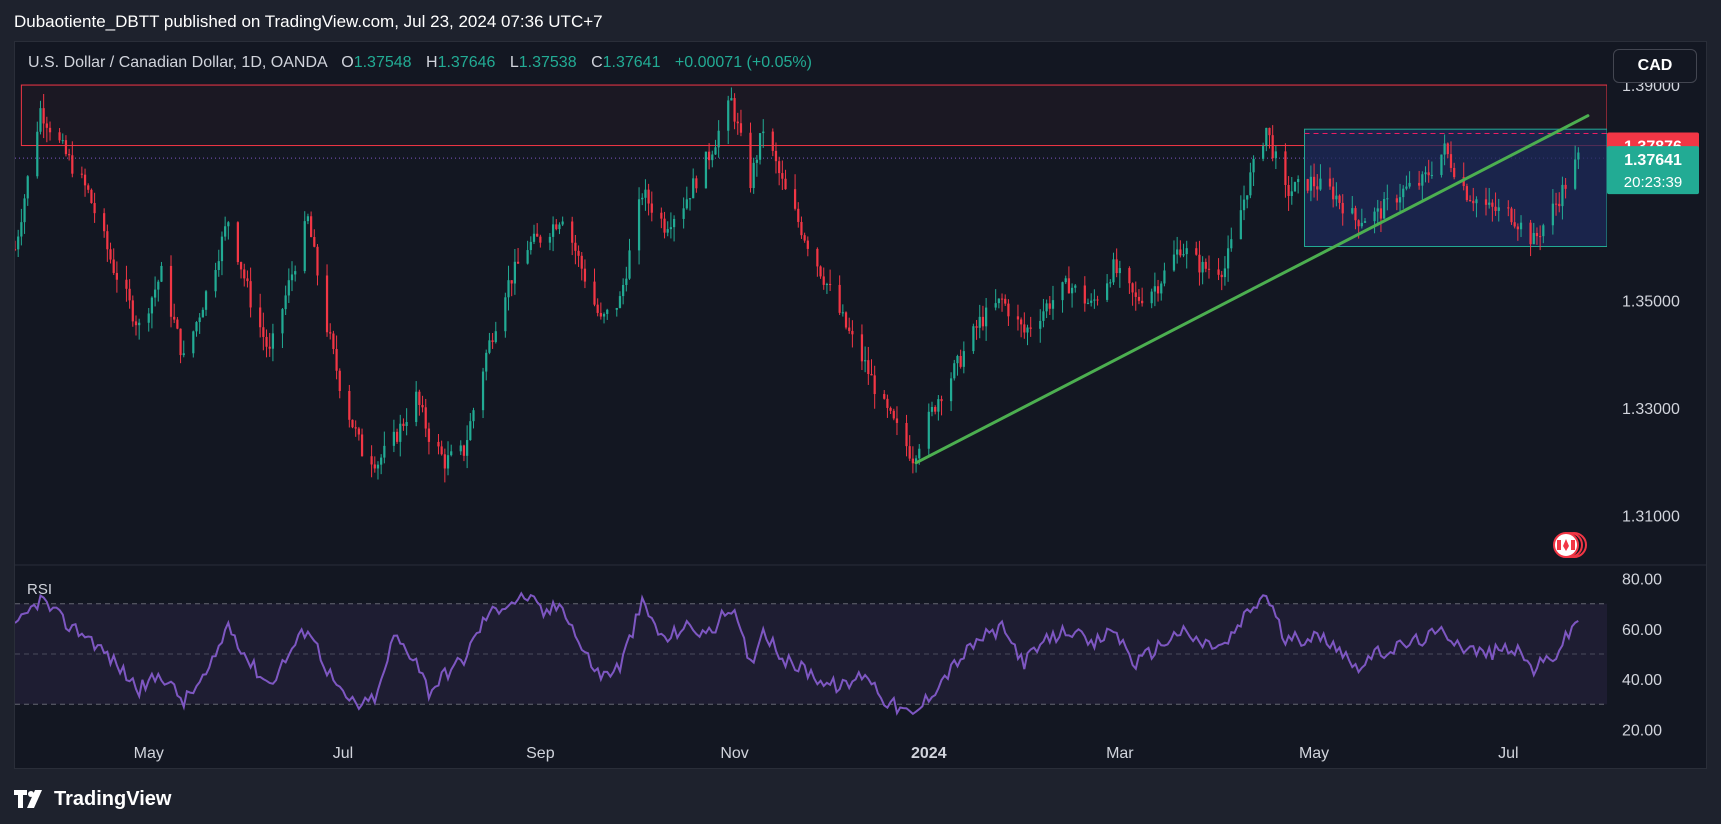 This screenshot has height=824, width=1721. What do you see at coordinates (1642, 656) in the screenshot?
I see `rsi-axis: 80.00 60.00 40.00 20.00` at bounding box center [1642, 656].